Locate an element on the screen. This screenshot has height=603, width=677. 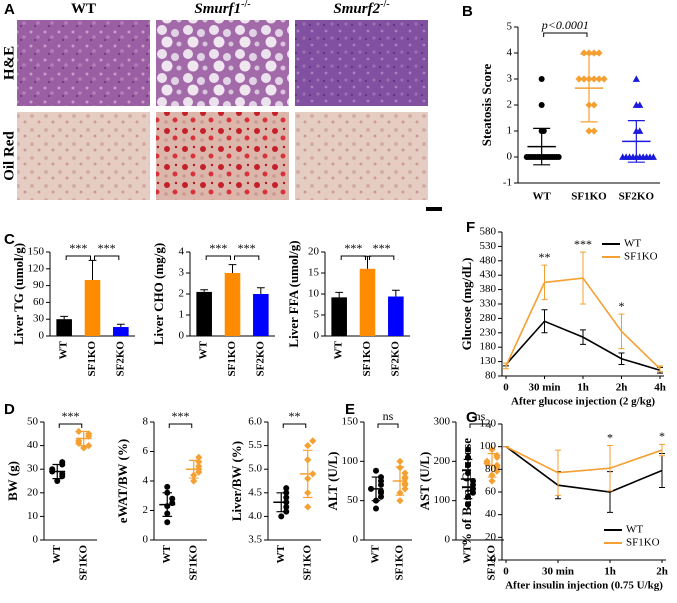
y-tick-label: 100 is located at coordinates (488, 446).